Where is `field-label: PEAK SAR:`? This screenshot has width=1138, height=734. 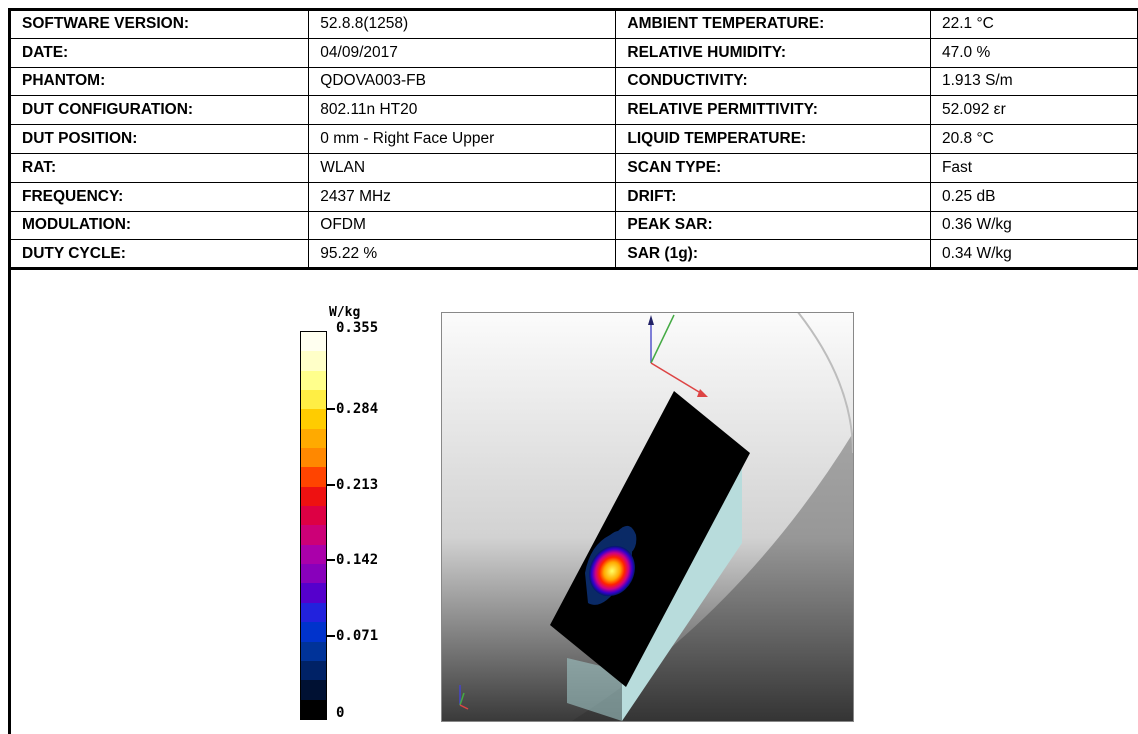 field-label: PEAK SAR: is located at coordinates (773, 225).